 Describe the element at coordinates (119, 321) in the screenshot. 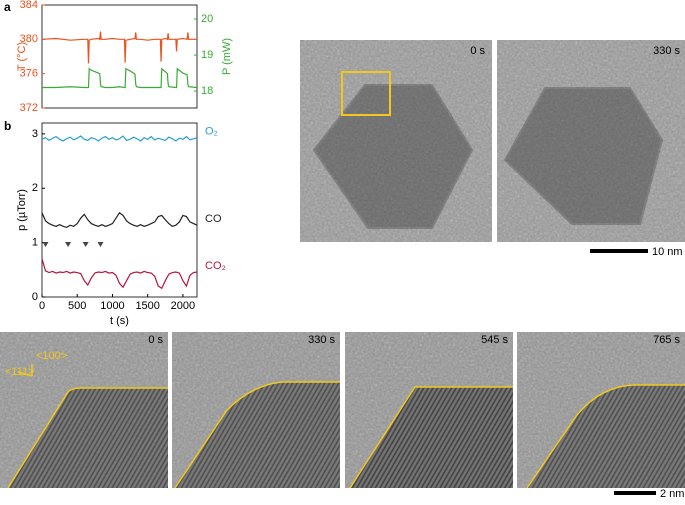

I see `x-axis-label: t (s)` at that location.